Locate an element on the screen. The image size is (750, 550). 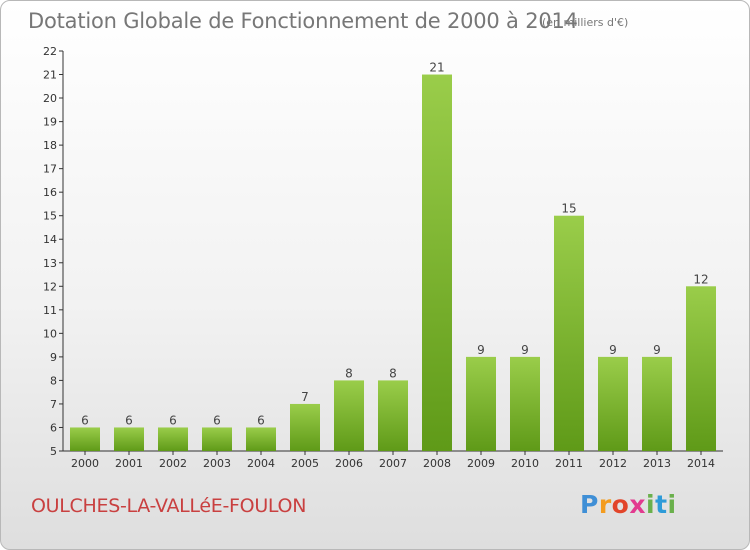
y-tick-label: 14 is located at coordinates (50, 239).